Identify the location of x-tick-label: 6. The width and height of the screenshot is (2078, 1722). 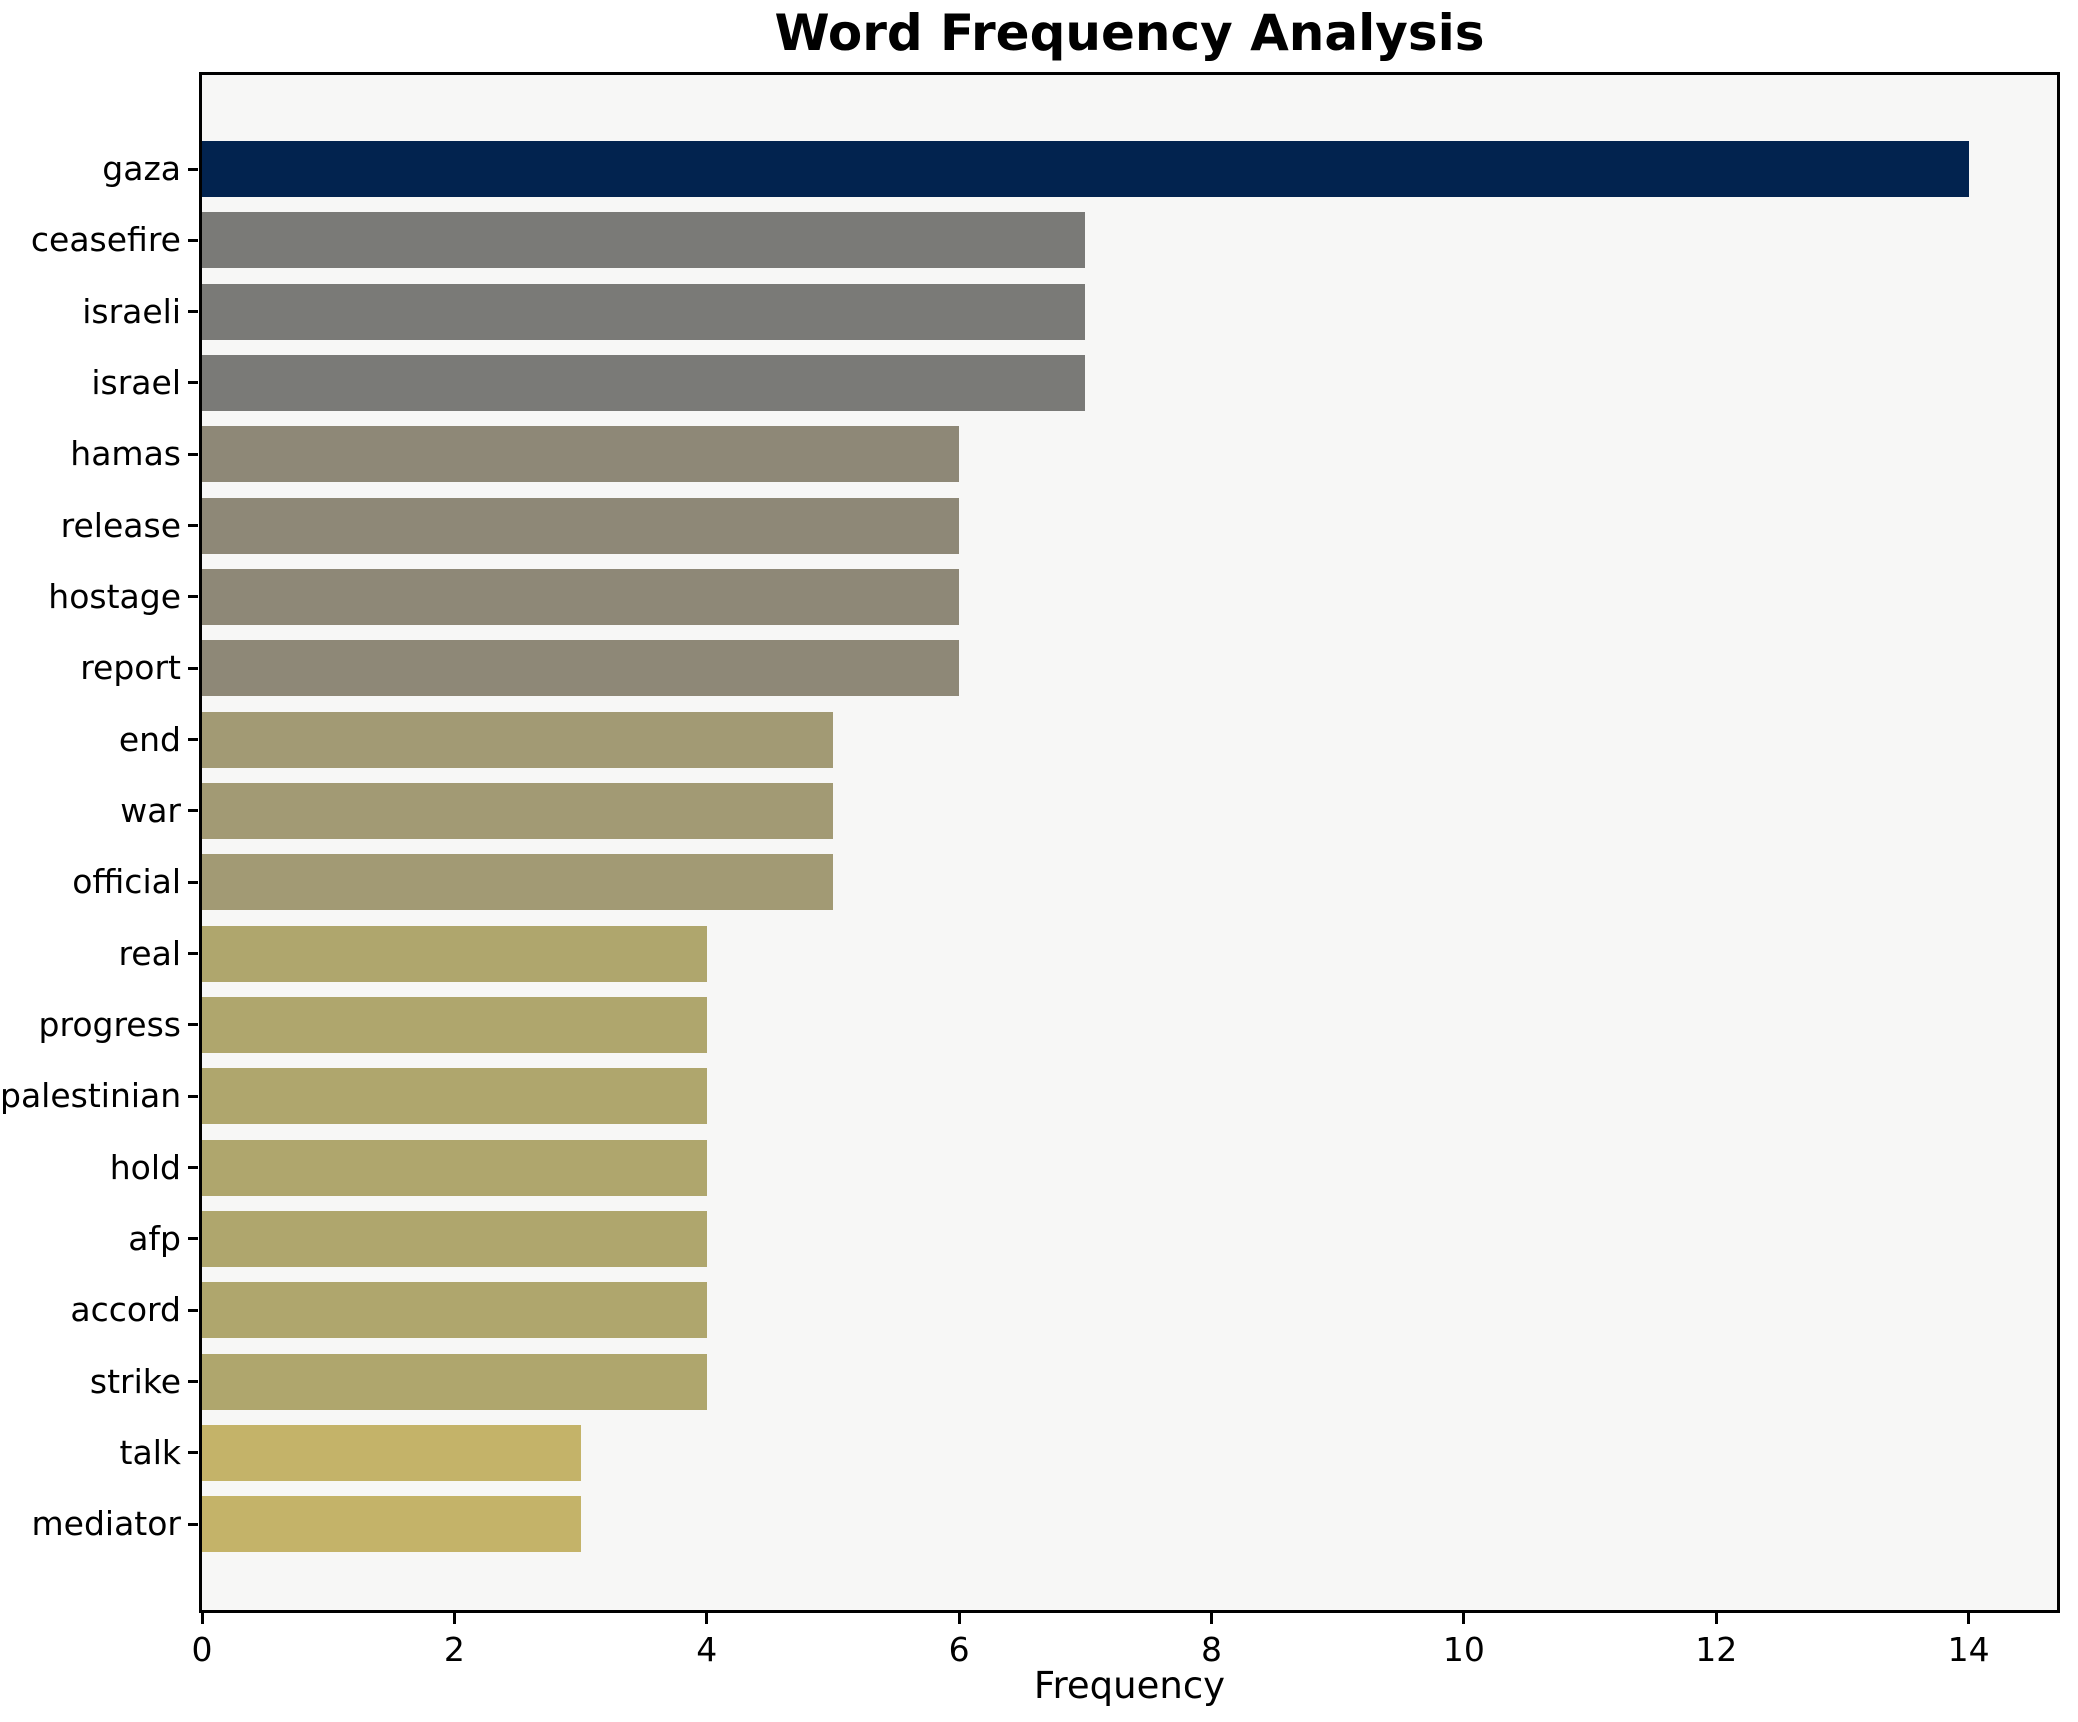
(959, 1649).